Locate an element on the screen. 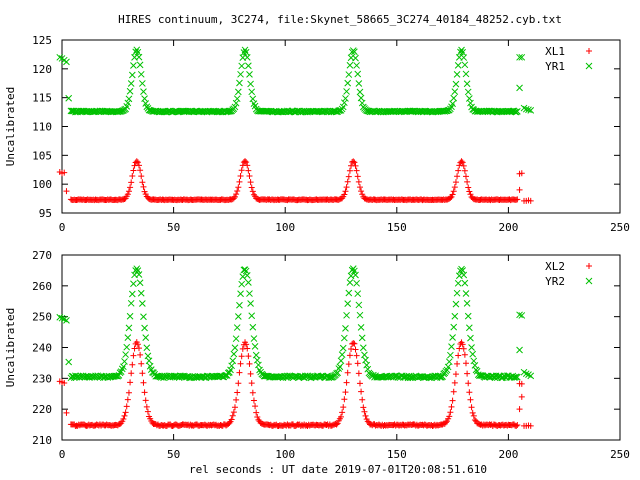 The height and width of the screenshot is (480, 640). legend-marker-XL1 is located at coordinates (589, 51).